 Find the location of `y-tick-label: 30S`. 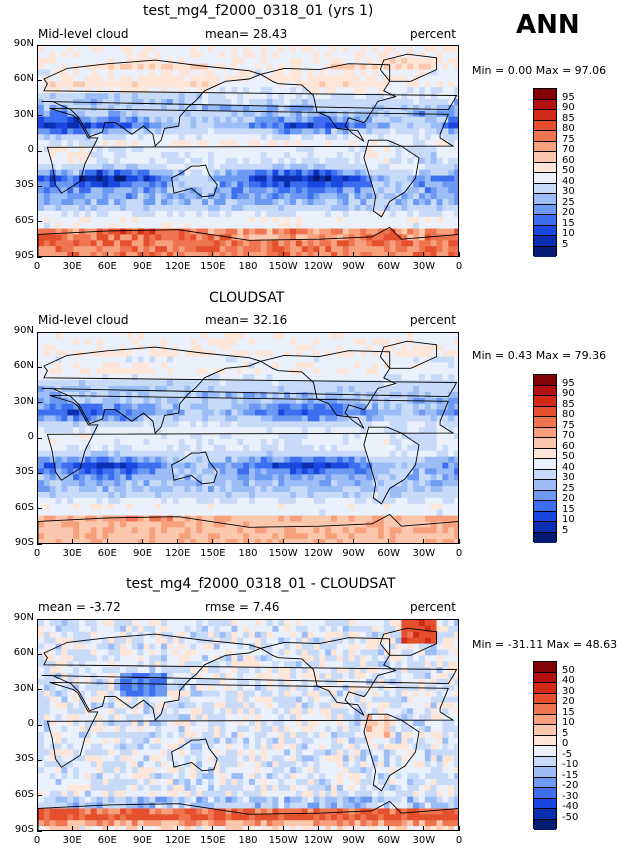

y-tick-label: 30S is located at coordinates (24, 185).